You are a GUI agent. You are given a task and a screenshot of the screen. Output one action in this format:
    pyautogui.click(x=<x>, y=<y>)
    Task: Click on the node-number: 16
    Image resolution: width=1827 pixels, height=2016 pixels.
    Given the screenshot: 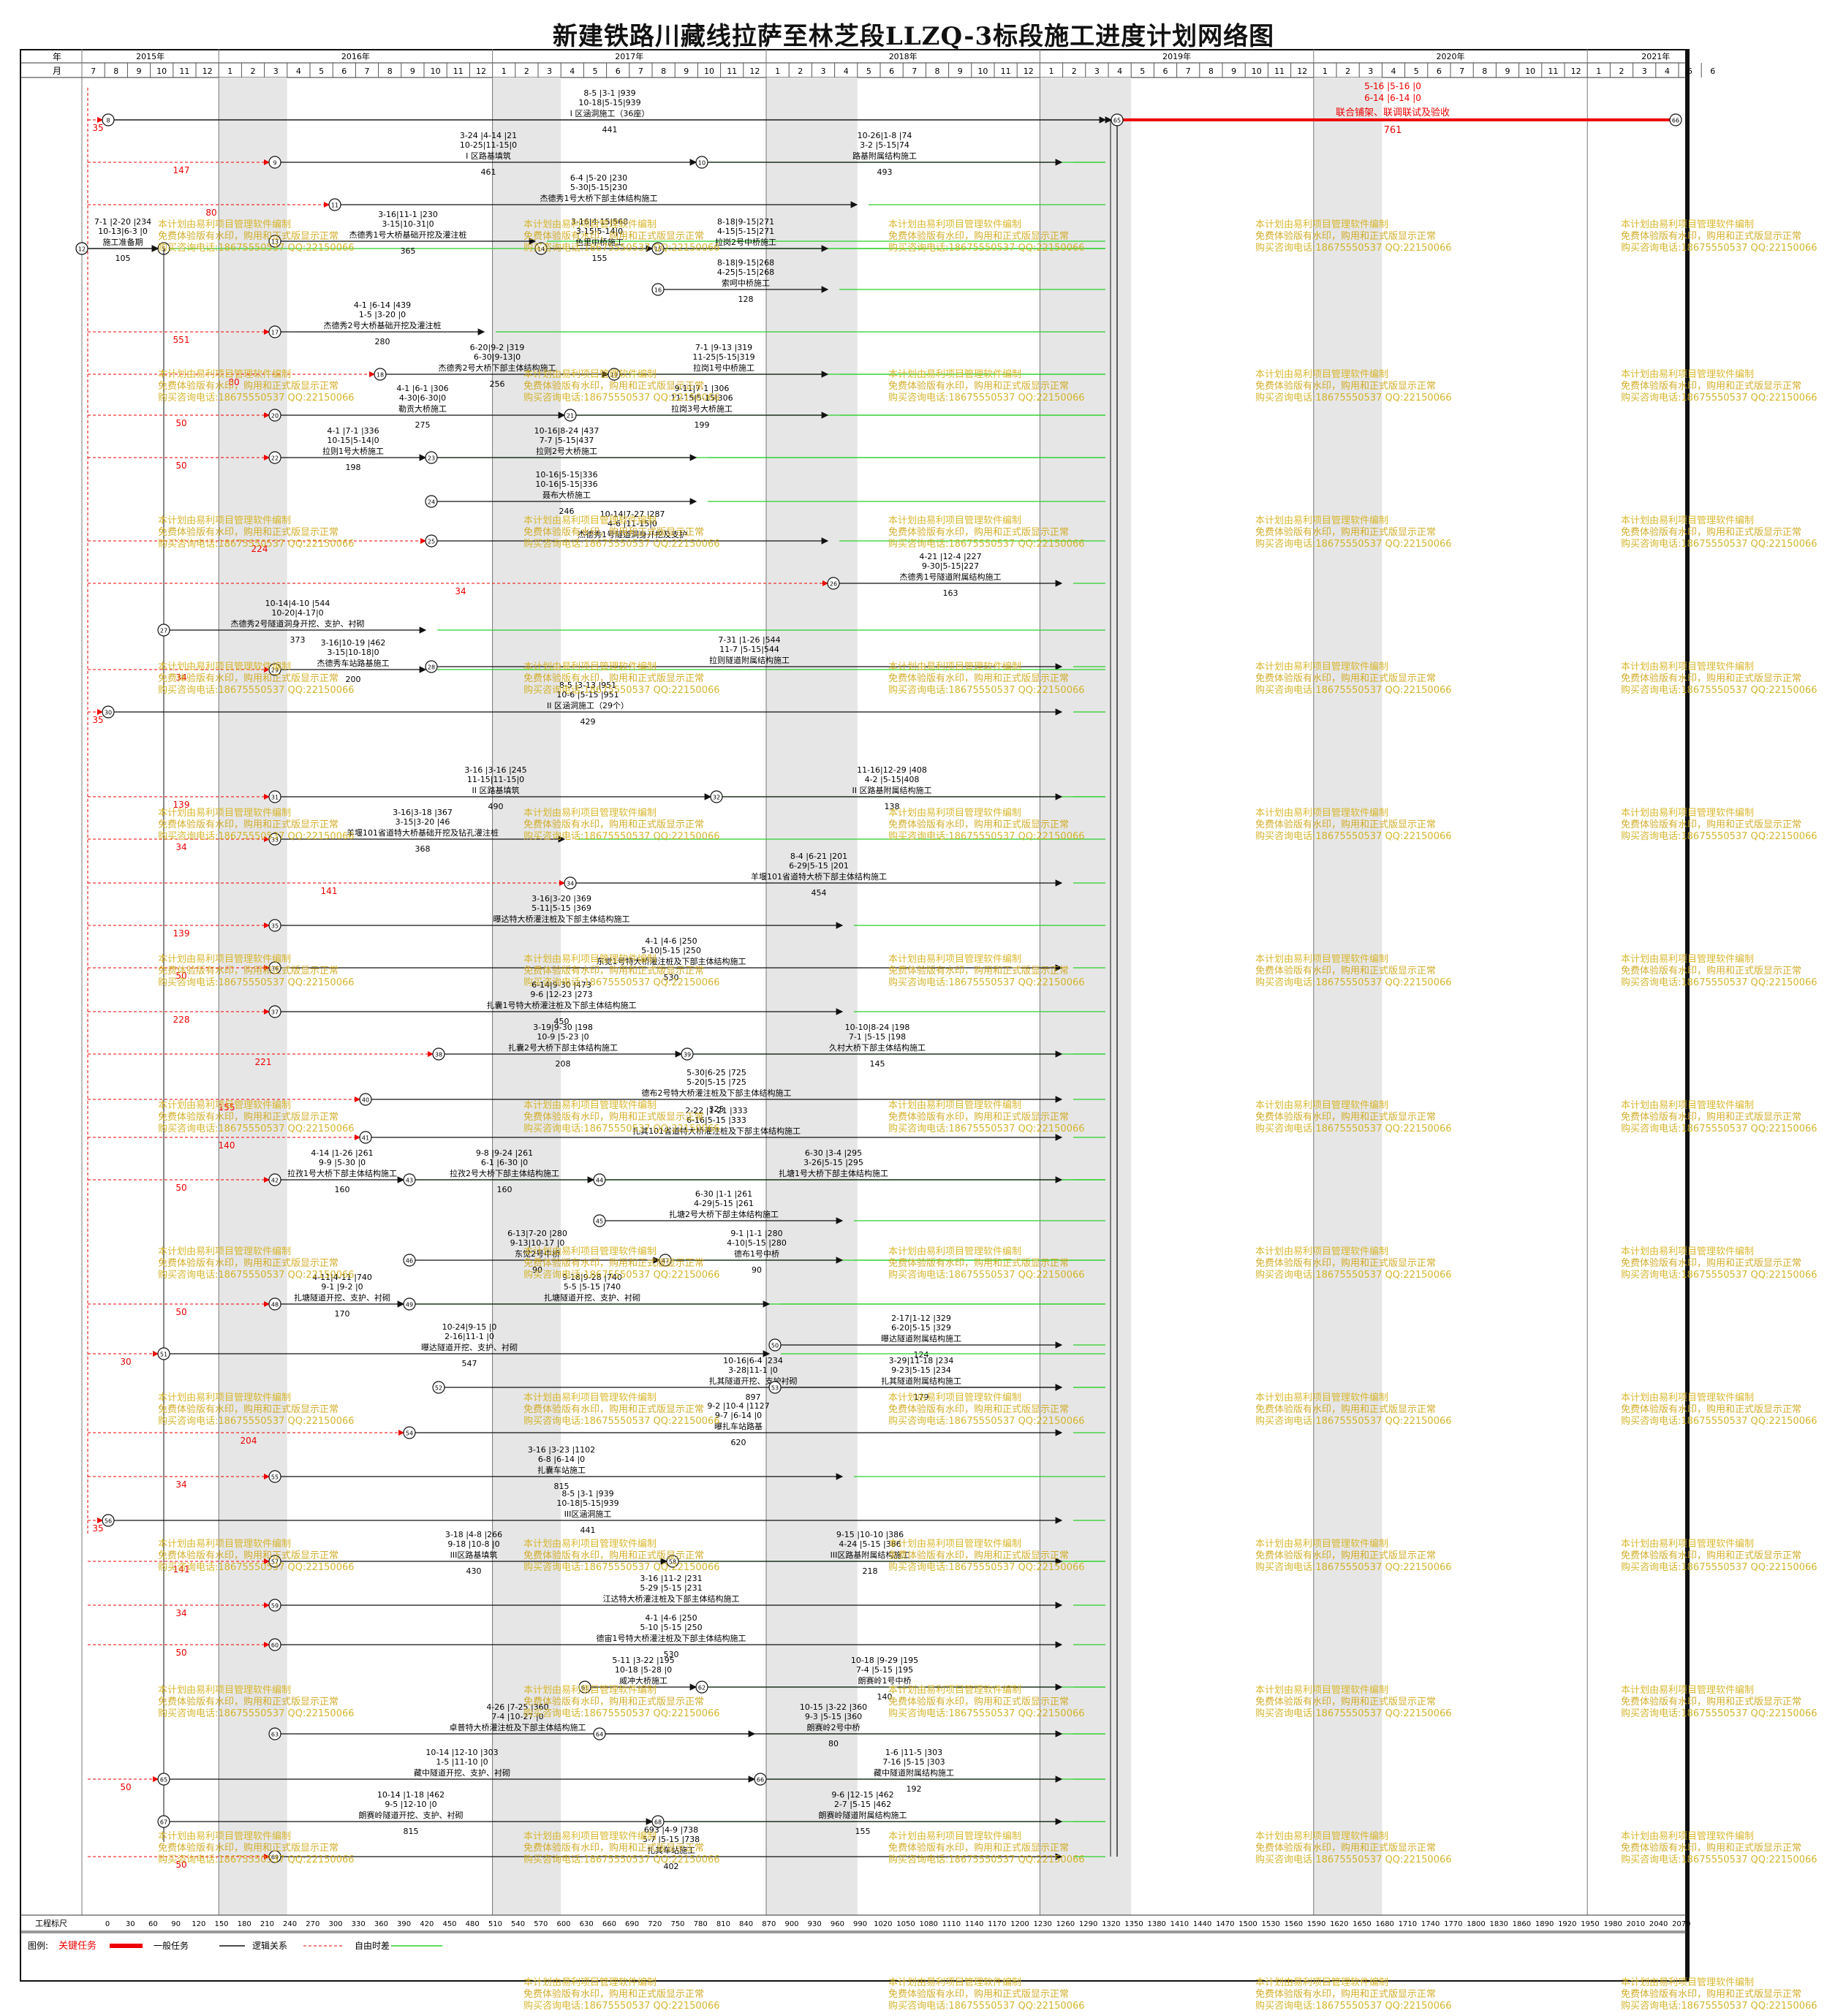 What is the action you would take?
    pyautogui.click(x=658, y=290)
    